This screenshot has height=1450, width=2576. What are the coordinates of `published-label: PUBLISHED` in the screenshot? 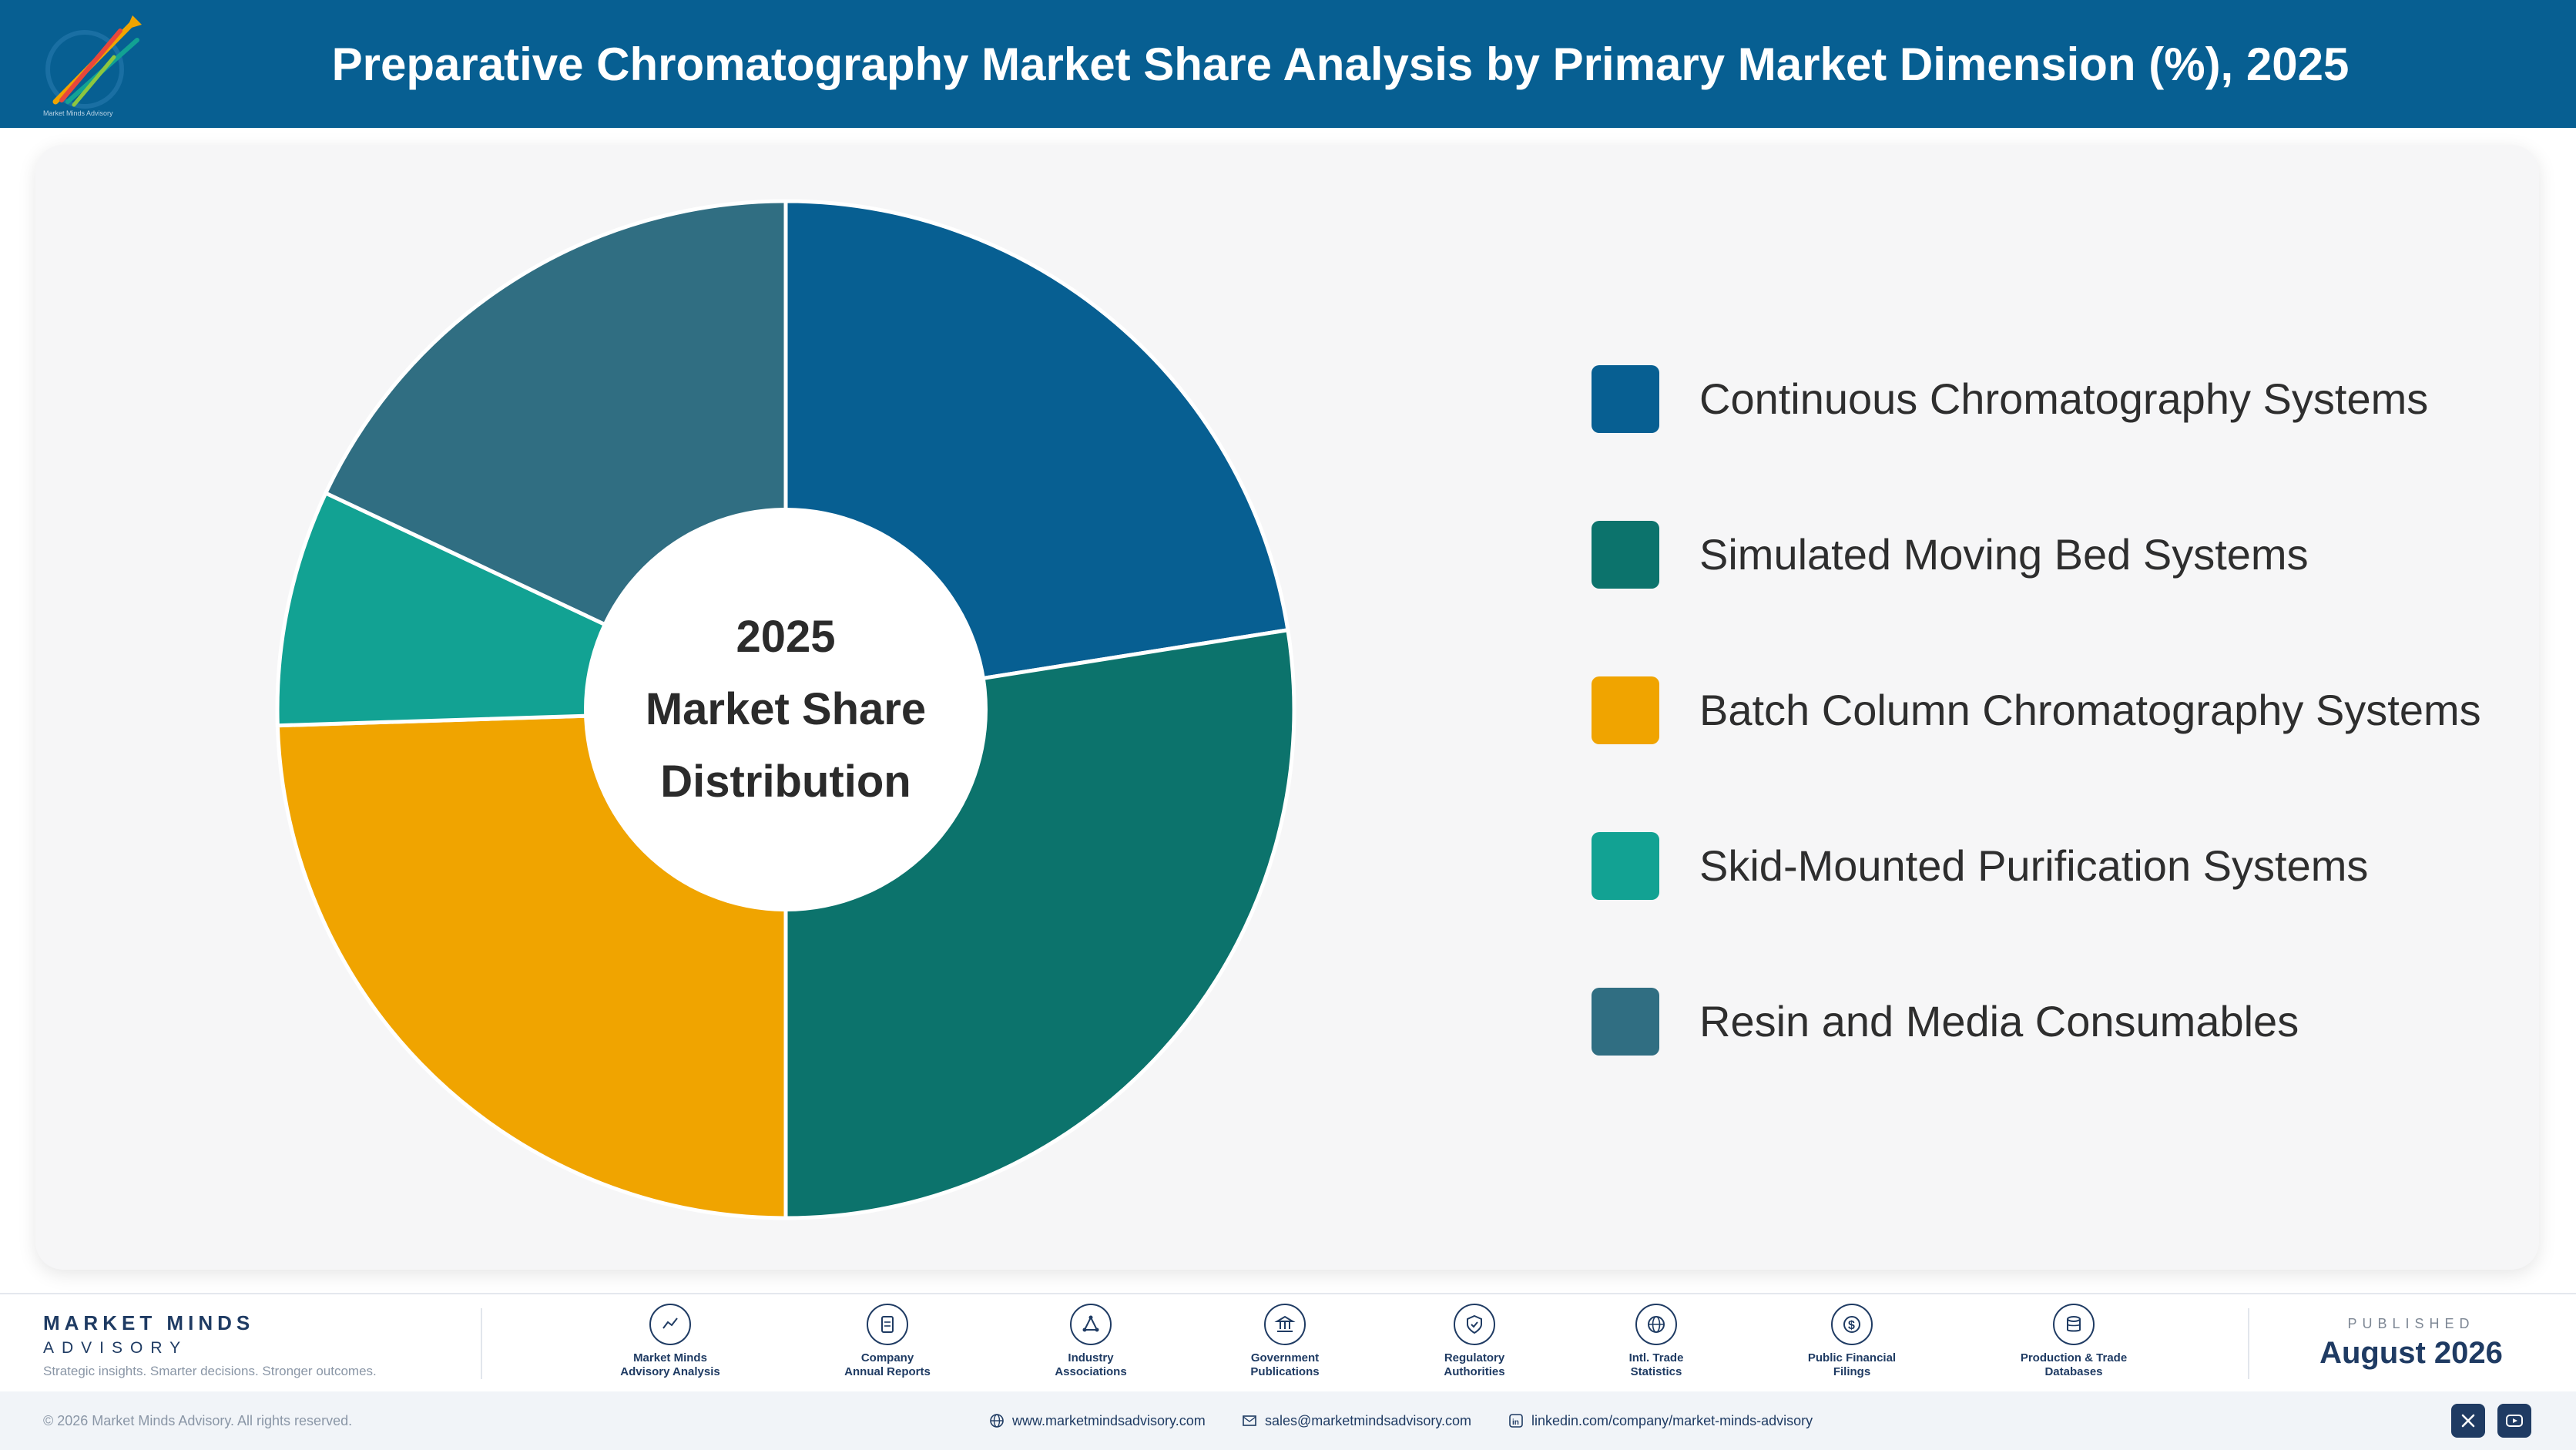 It's located at (2411, 1323).